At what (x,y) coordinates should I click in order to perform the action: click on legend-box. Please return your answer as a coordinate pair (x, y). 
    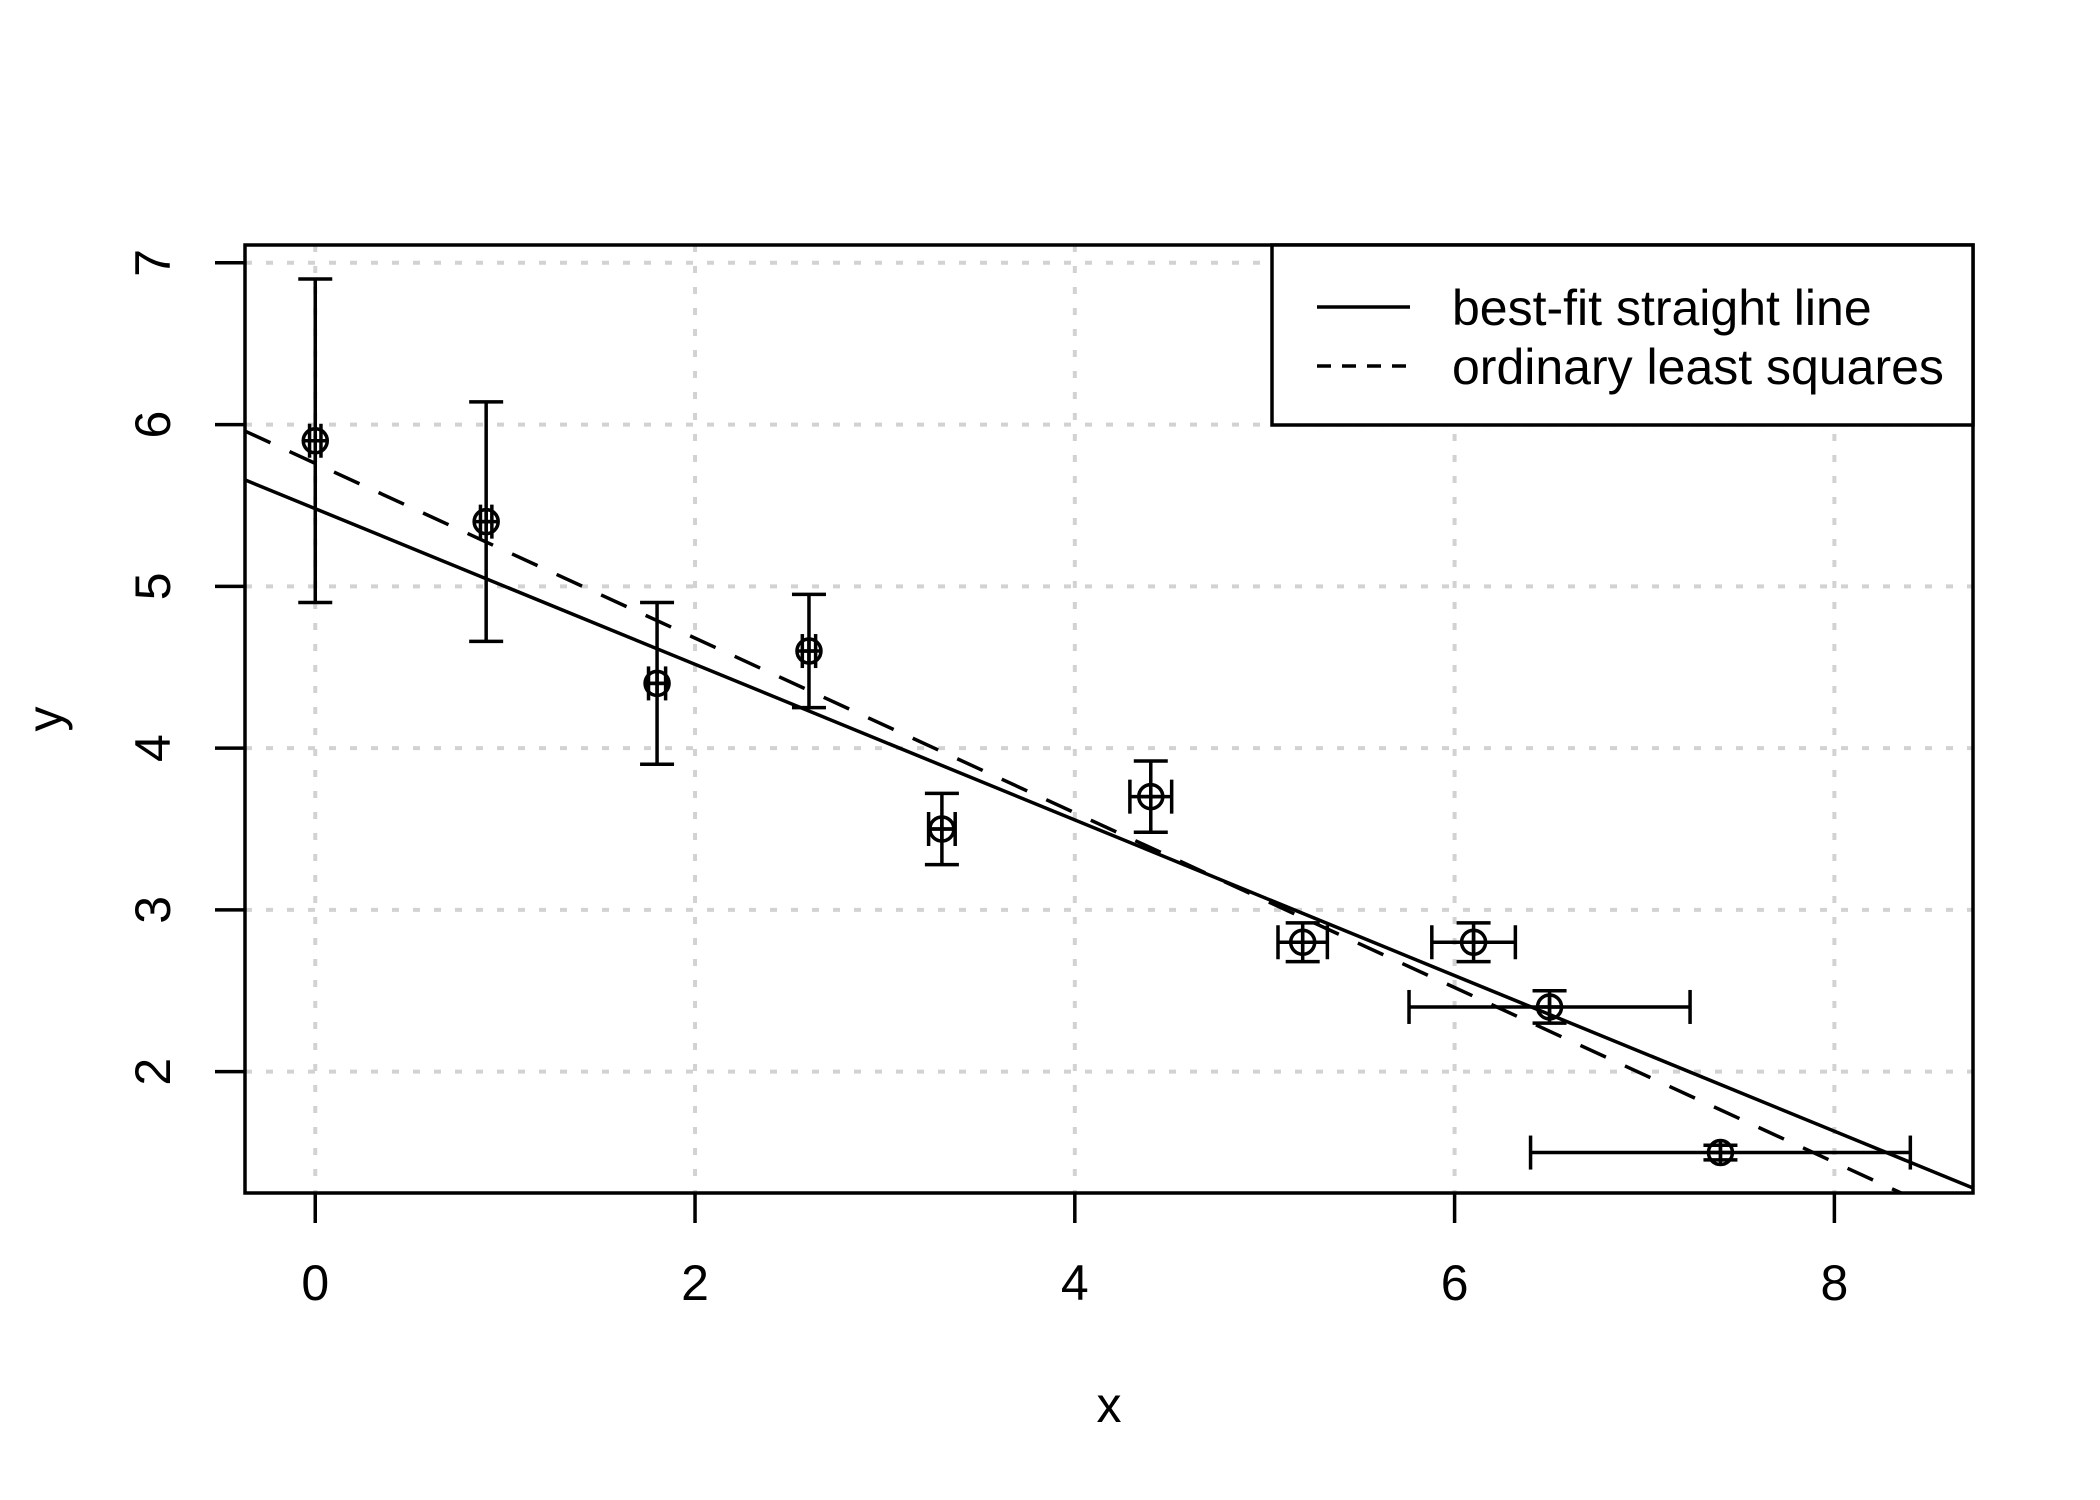
    Looking at the image, I should click on (1622, 335).